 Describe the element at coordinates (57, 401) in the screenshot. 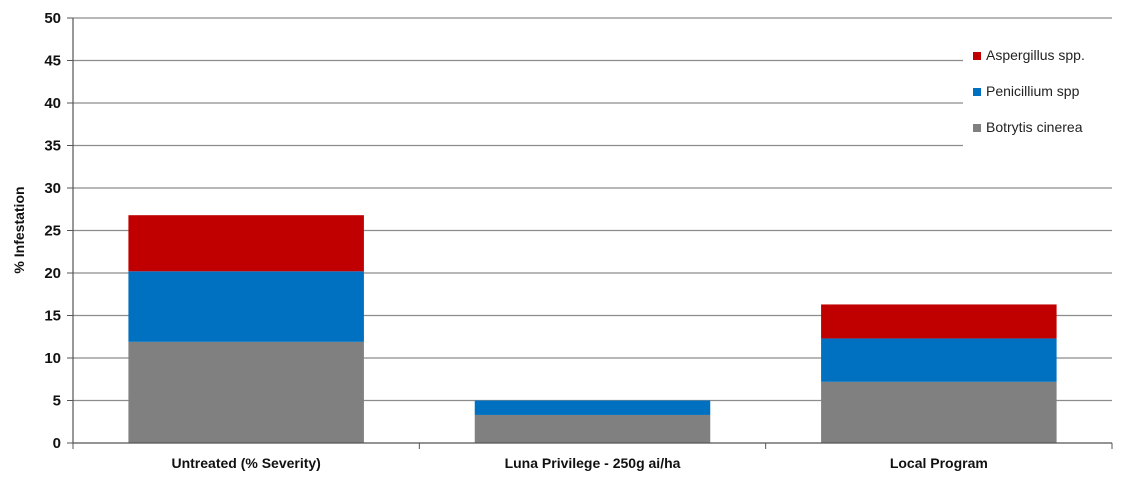

I see `y-tick-label: 5` at that location.